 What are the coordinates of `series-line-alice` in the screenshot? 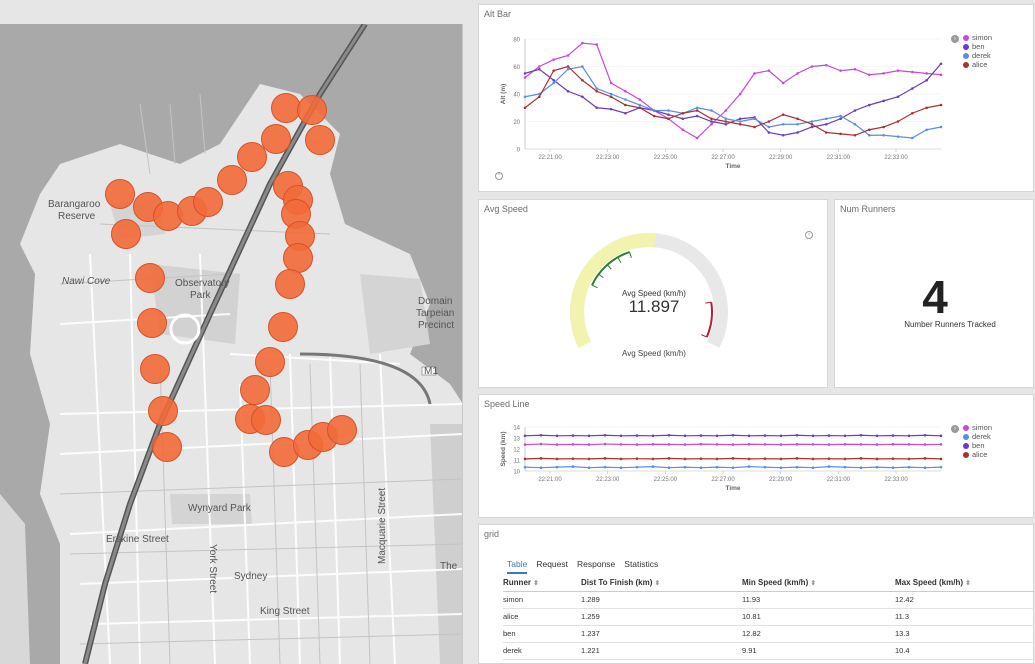 It's located at (733, 100).